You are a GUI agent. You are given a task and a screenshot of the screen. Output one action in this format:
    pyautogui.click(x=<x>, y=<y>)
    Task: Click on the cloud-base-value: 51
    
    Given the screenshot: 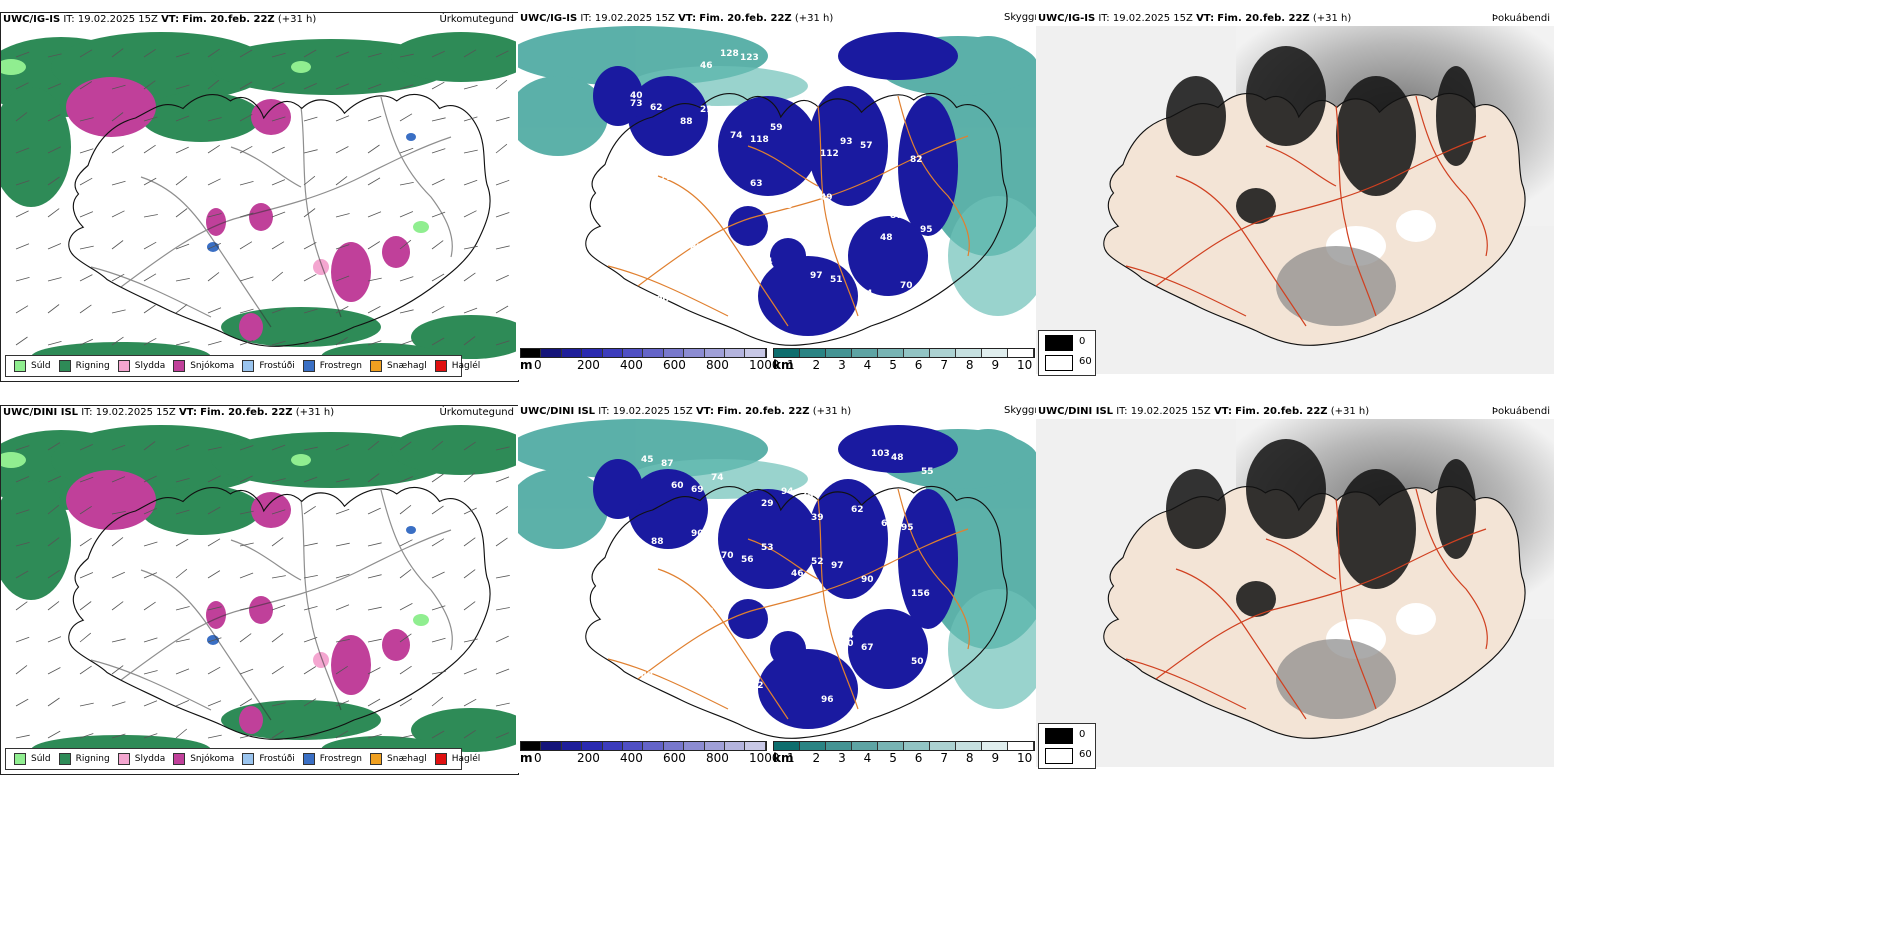 What is the action you would take?
    pyautogui.click(x=836, y=280)
    